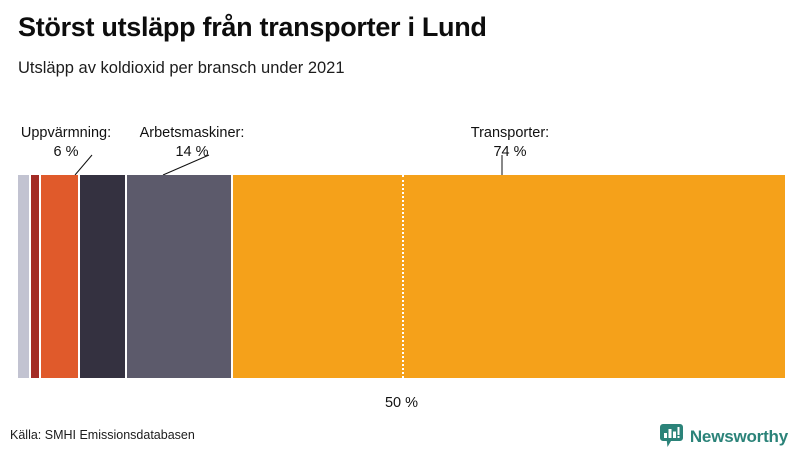 The image size is (800, 450). What do you see at coordinates (66, 152) in the screenshot?
I see `annotation-uppvarmning-value: 6 %` at bounding box center [66, 152].